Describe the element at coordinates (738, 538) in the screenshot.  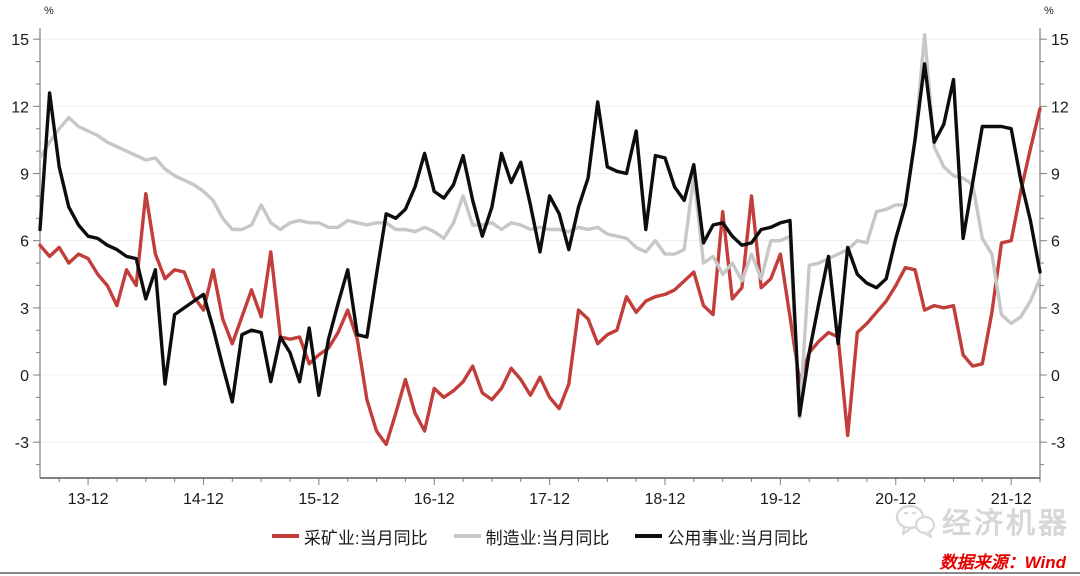
I see `legend-label-utilities: 公用事业:当月同比` at that location.